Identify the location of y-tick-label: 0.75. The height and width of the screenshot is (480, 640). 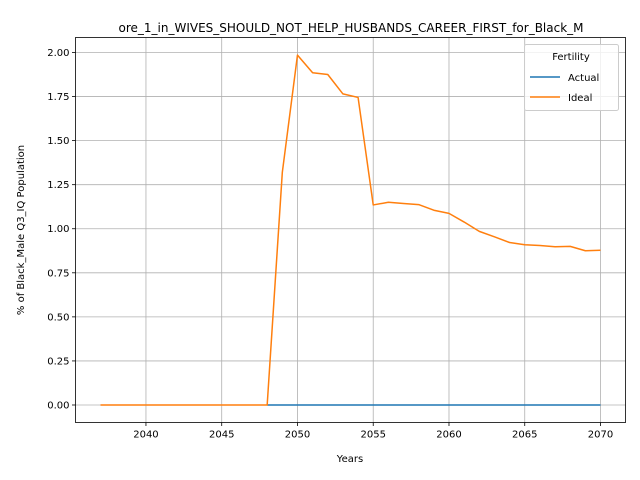
(58, 273).